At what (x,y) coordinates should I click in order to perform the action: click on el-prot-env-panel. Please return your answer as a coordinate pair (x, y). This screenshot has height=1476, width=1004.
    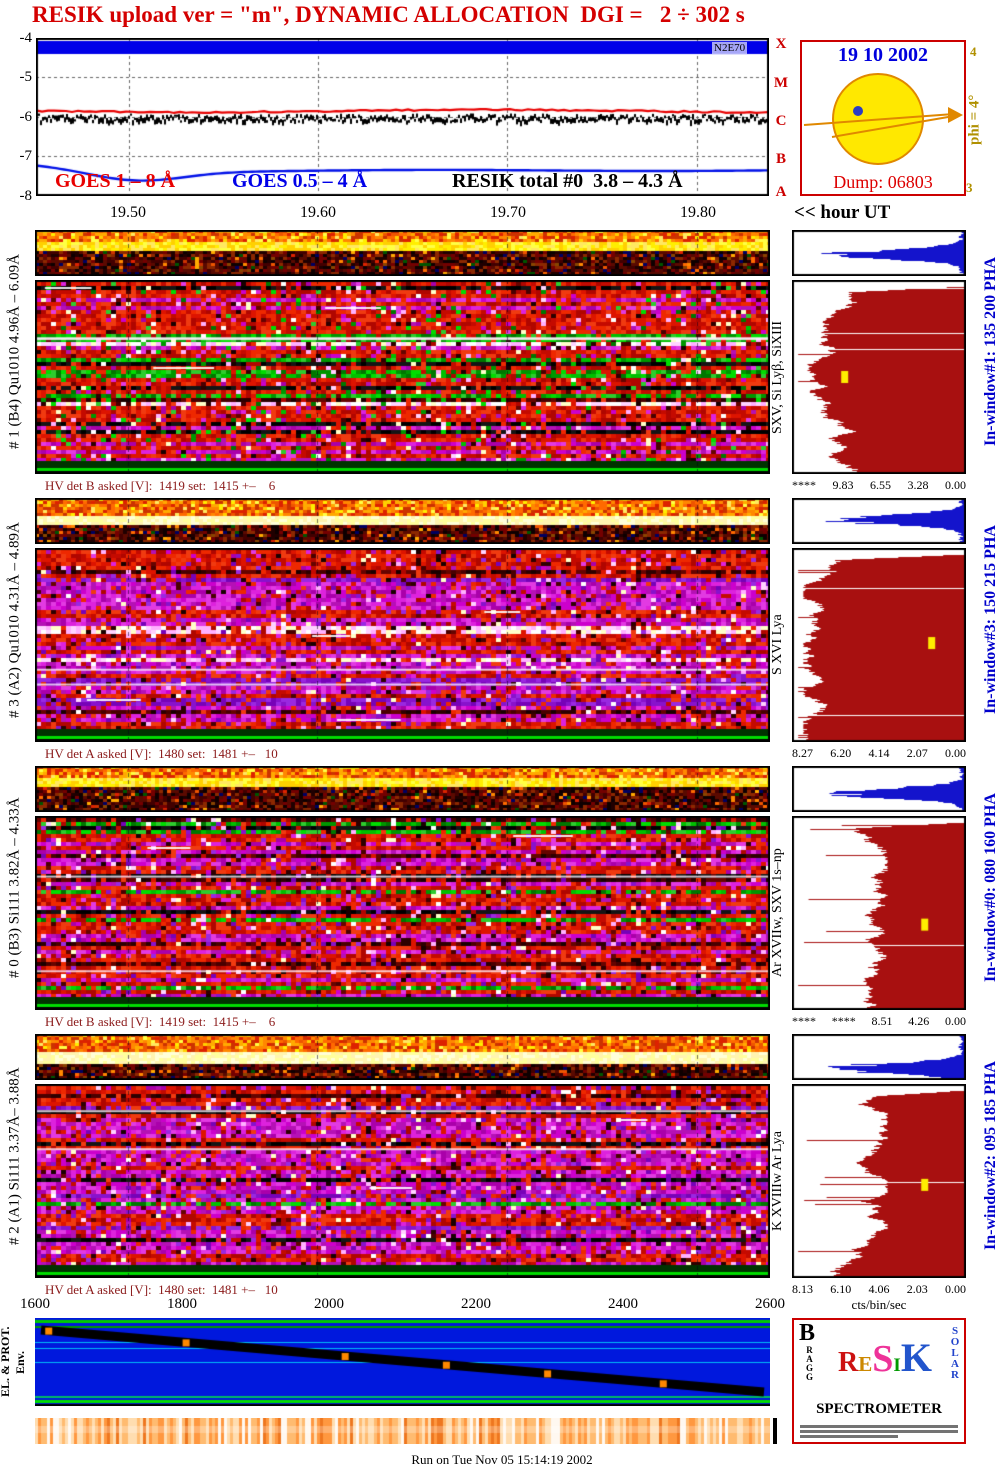
    Looking at the image, I should click on (402, 1362).